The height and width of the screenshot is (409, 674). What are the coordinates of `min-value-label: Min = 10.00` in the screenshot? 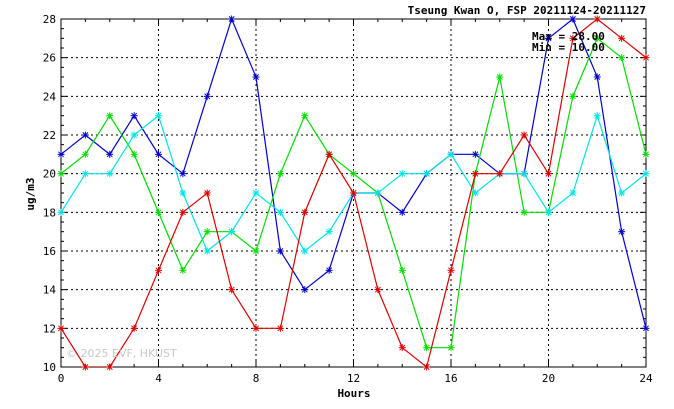 It's located at (568, 47).